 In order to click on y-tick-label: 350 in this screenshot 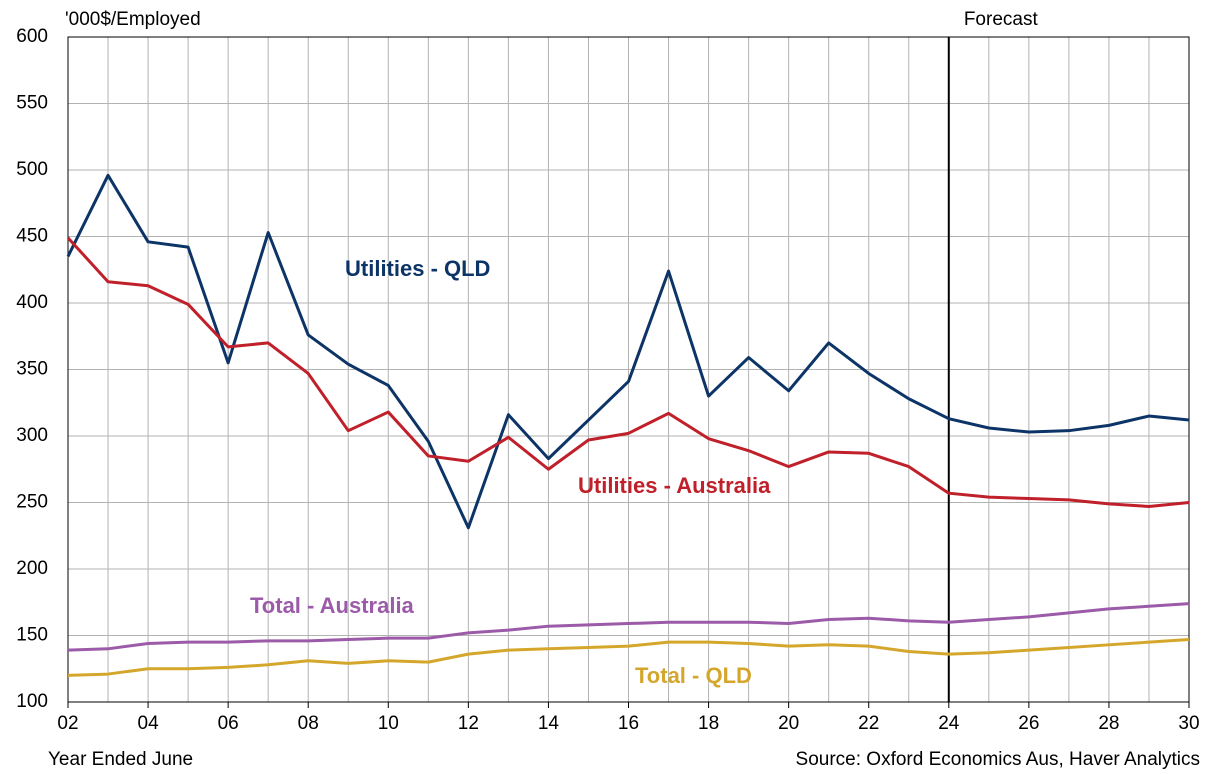, I will do `click(32, 369)`.